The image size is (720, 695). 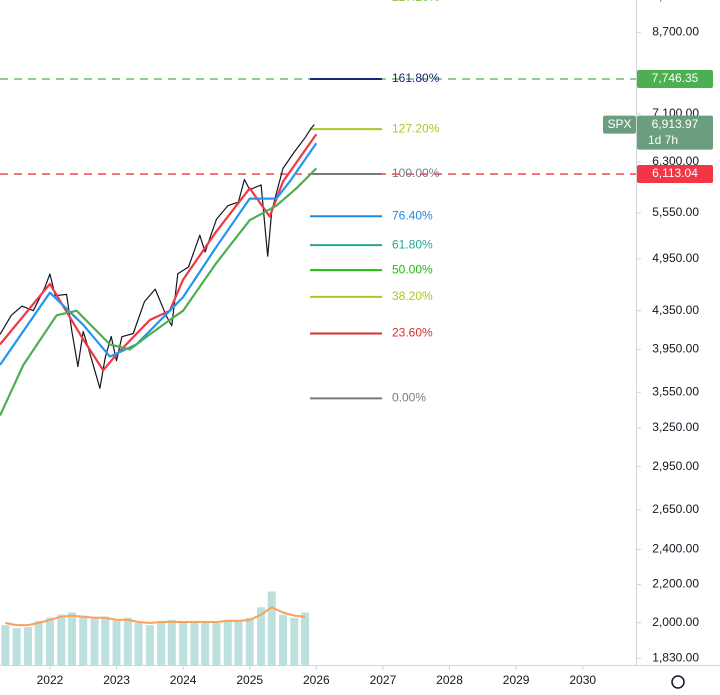 What do you see at coordinates (50, 680) in the screenshot?
I see `x-tick-label: 2022` at bounding box center [50, 680].